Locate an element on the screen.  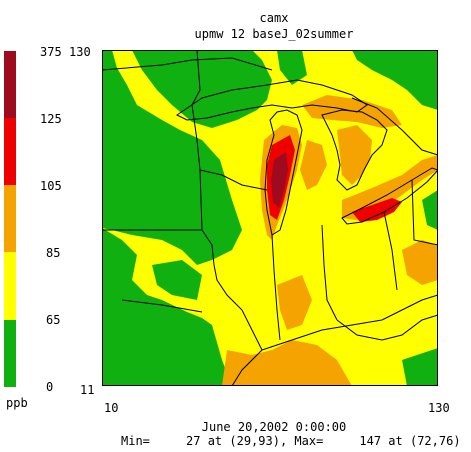
map-title-model: camx is located at coordinates (274, 18).